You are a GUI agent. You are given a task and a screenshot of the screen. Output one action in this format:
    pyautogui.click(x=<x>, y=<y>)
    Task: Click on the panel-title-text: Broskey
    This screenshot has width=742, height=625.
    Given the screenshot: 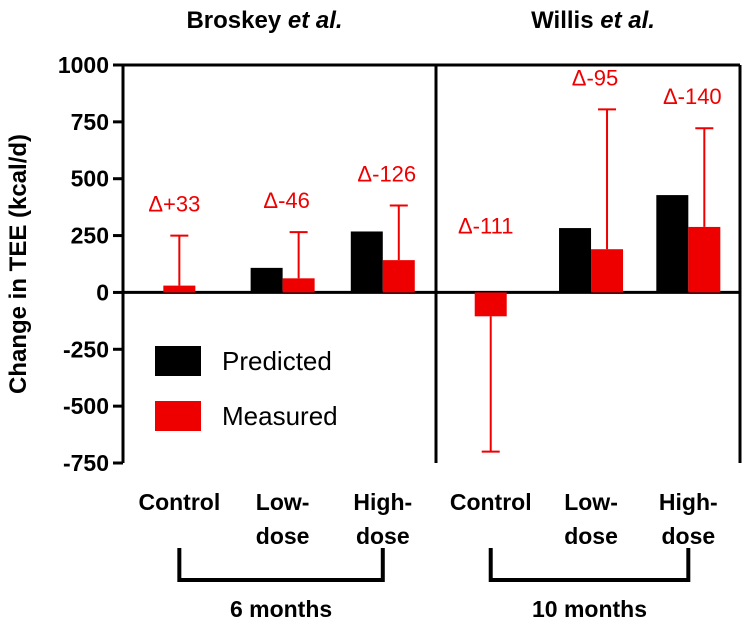 What is the action you would take?
    pyautogui.click(x=236, y=20)
    